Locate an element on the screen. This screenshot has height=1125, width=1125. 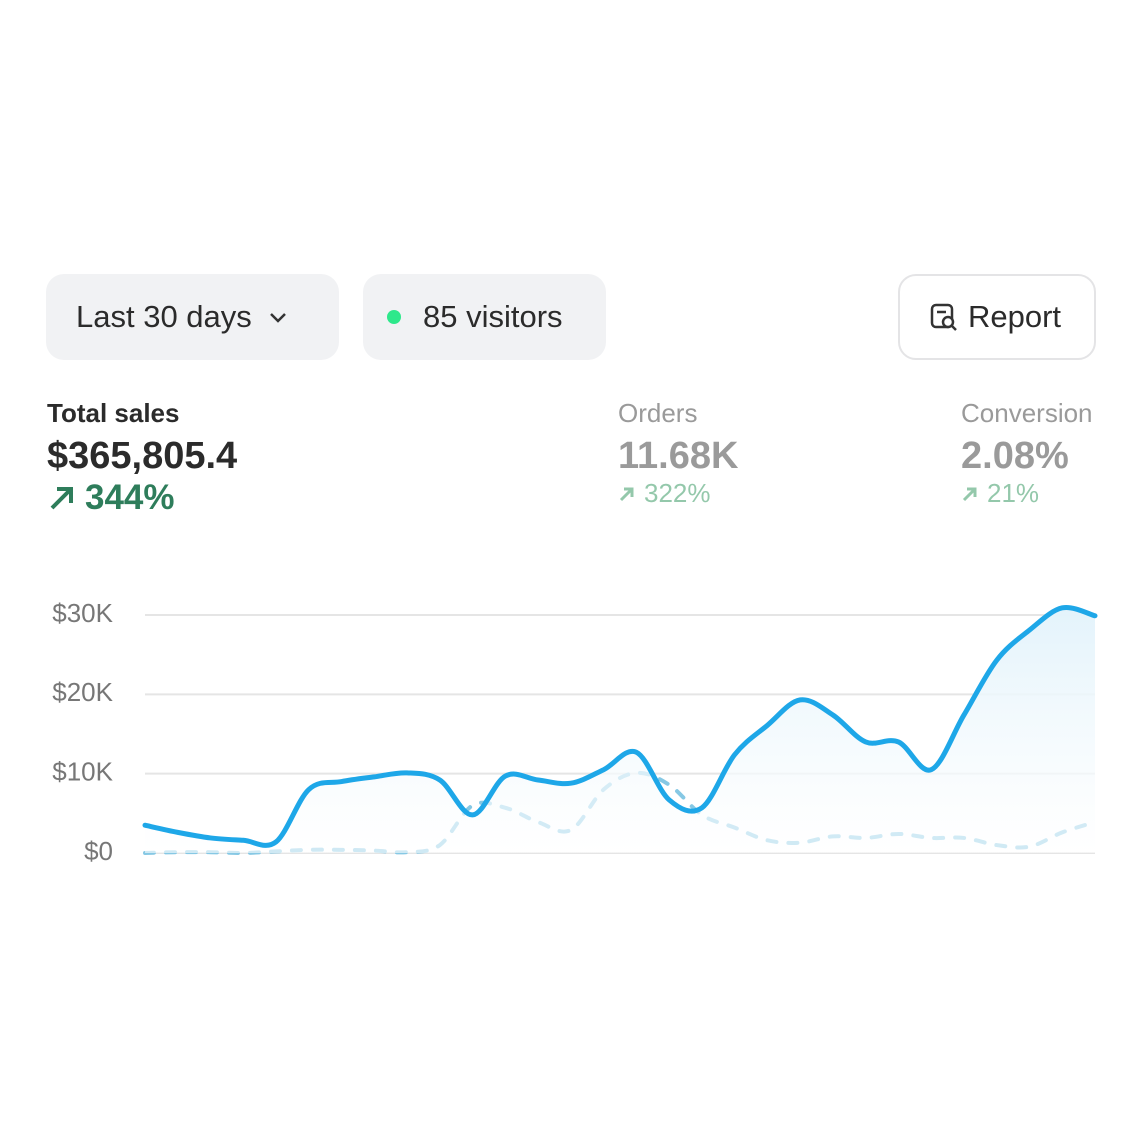
range-button: Last 30 days is located at coordinates (192, 317).